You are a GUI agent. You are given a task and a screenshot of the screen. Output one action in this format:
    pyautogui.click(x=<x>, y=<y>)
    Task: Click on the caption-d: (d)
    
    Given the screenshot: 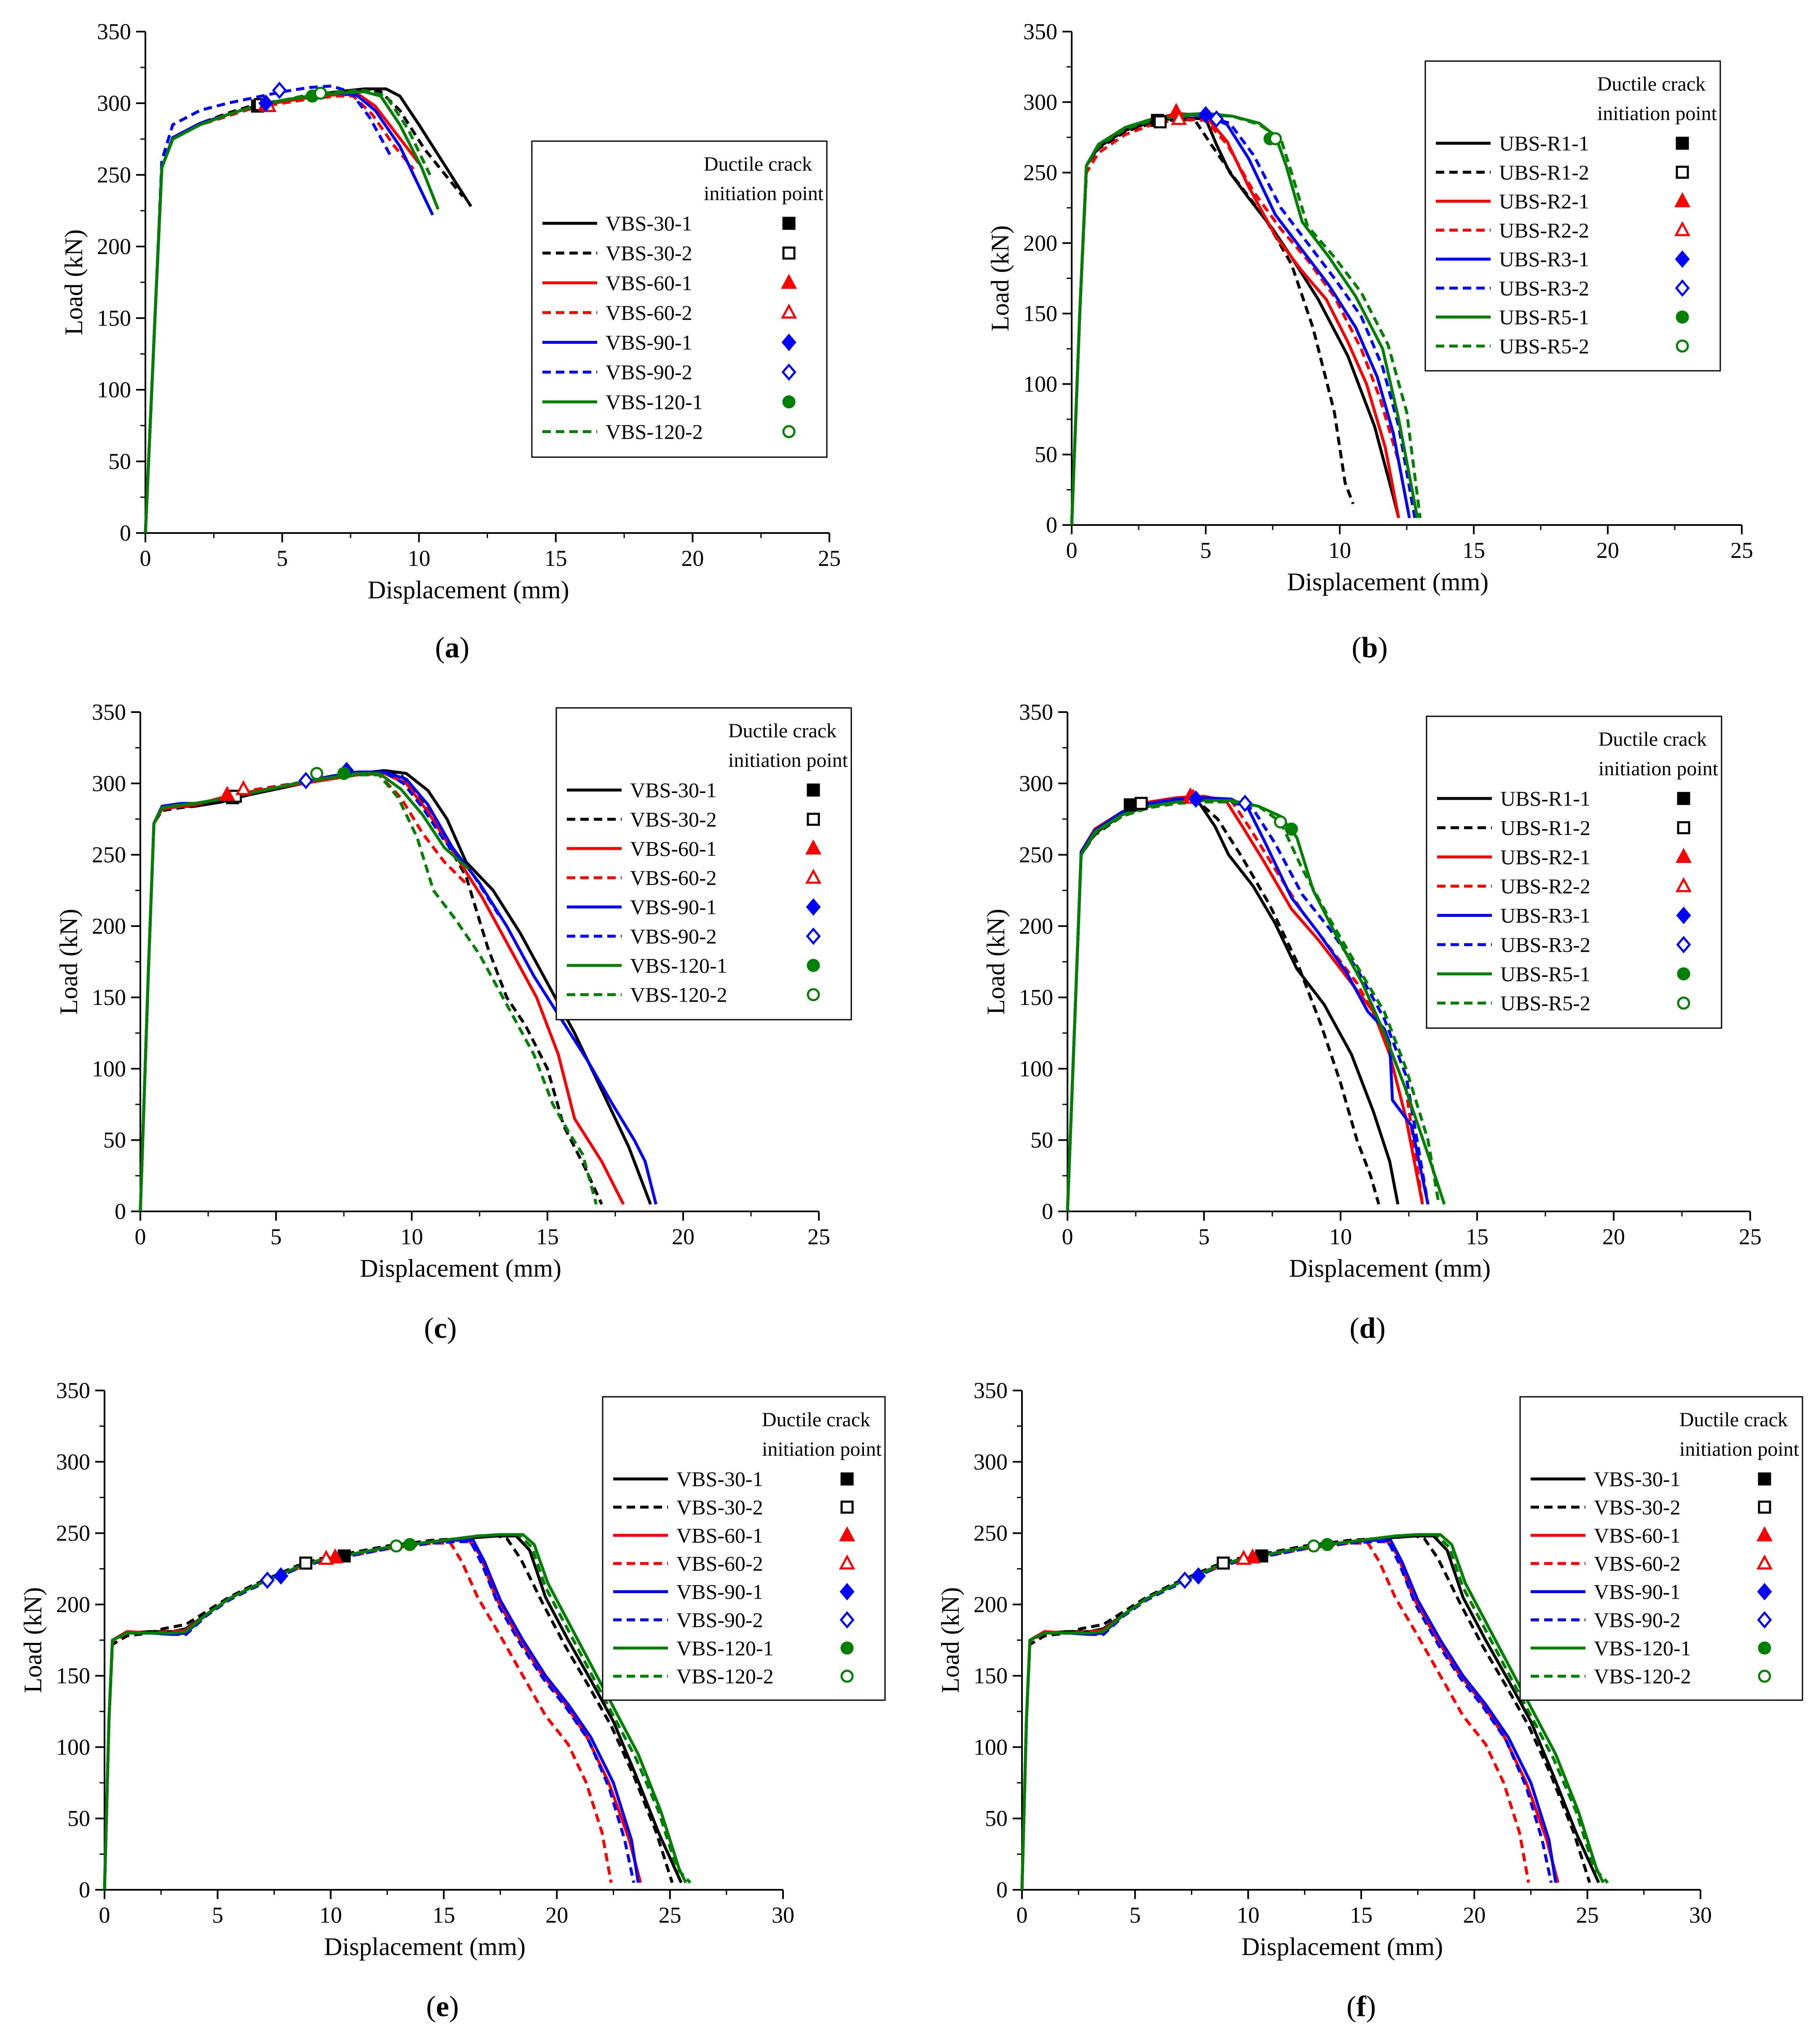 What is the action you would take?
    pyautogui.click(x=1367, y=1328)
    